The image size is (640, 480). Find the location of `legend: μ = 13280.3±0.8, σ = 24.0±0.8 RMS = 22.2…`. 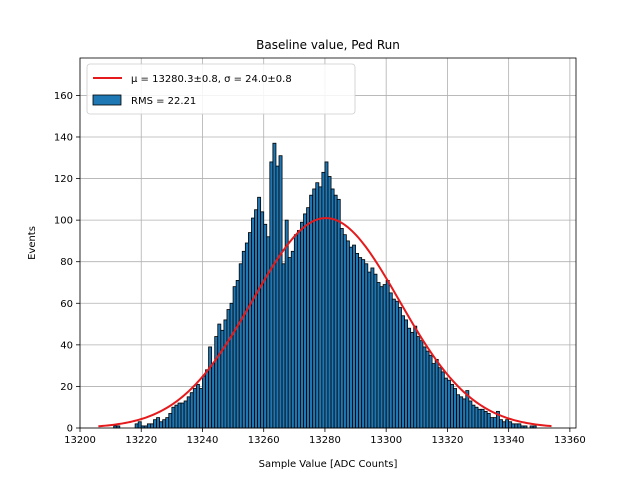

legend: μ = 13280.3±0.8, σ = 24.0±0.8 RMS = 22.2… is located at coordinates (221, 89).